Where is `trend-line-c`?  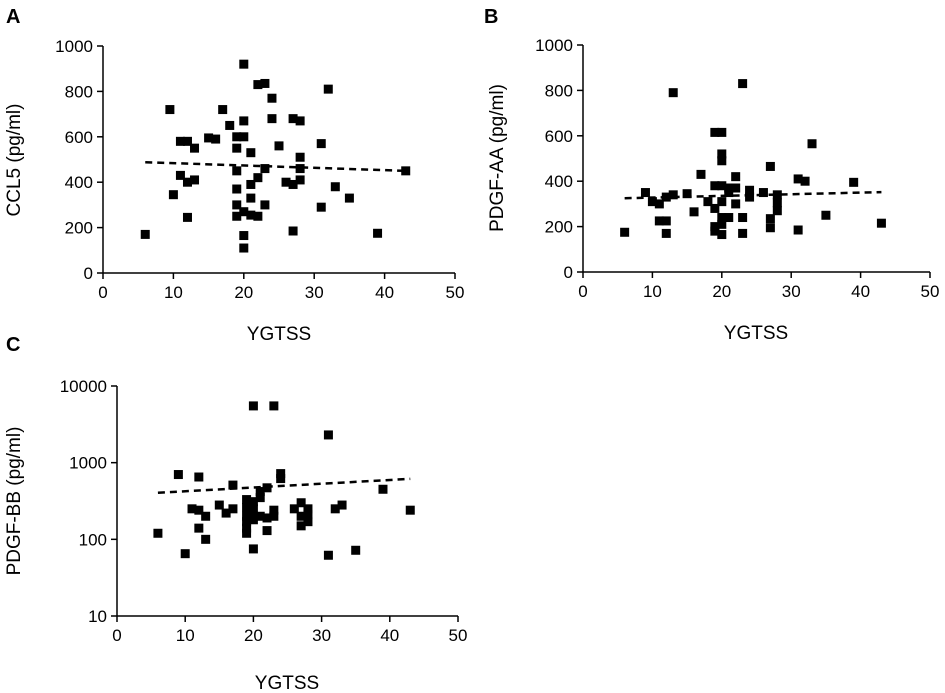 trend-line-c is located at coordinates (284, 486).